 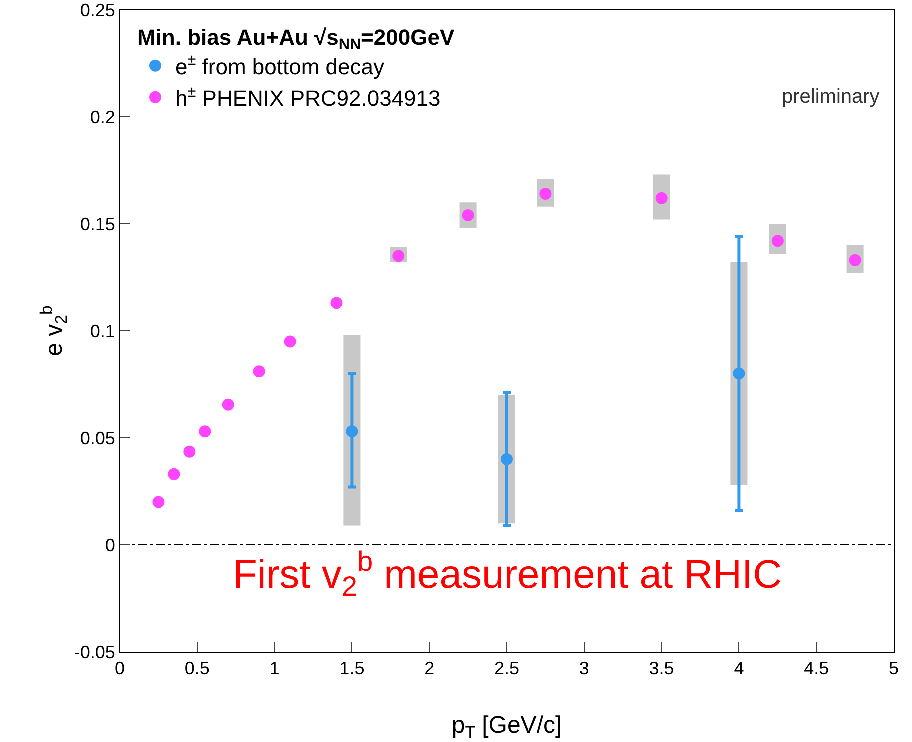 What do you see at coordinates (98, 10) in the screenshot?
I see `y-tick-label: 0.25` at bounding box center [98, 10].